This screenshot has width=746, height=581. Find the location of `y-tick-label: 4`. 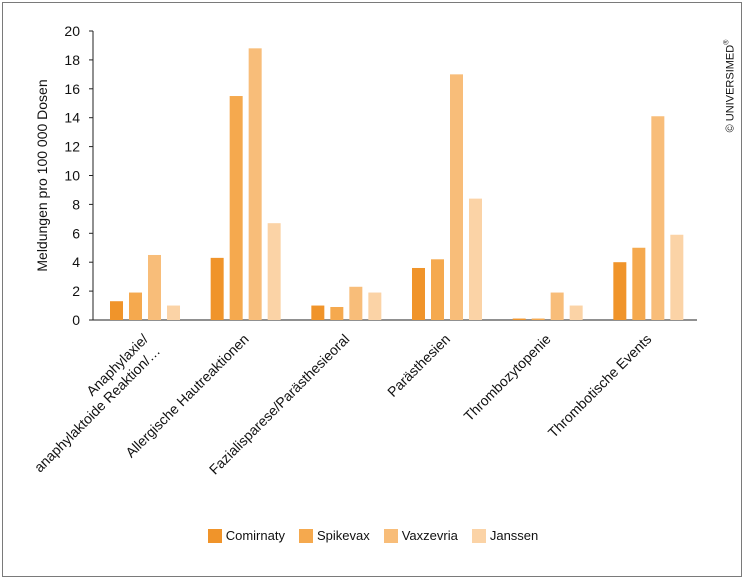

y-tick-label: 4 is located at coordinates (76, 262).